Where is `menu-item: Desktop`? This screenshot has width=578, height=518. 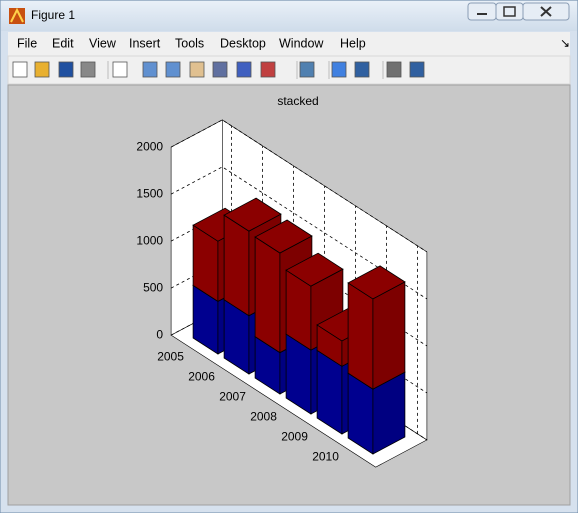
menu-item: Desktop is located at coordinates (243, 43).